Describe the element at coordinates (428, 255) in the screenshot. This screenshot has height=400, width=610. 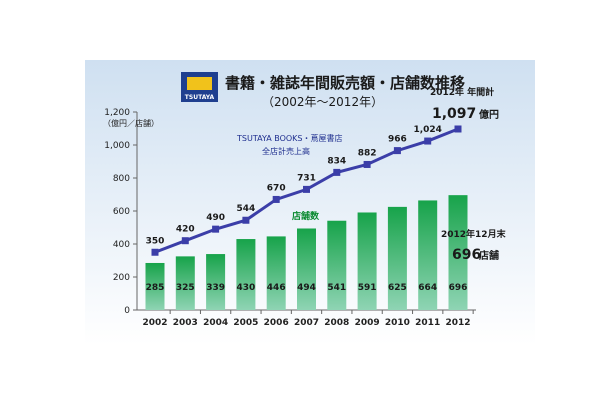
I see `bar-2011` at that location.